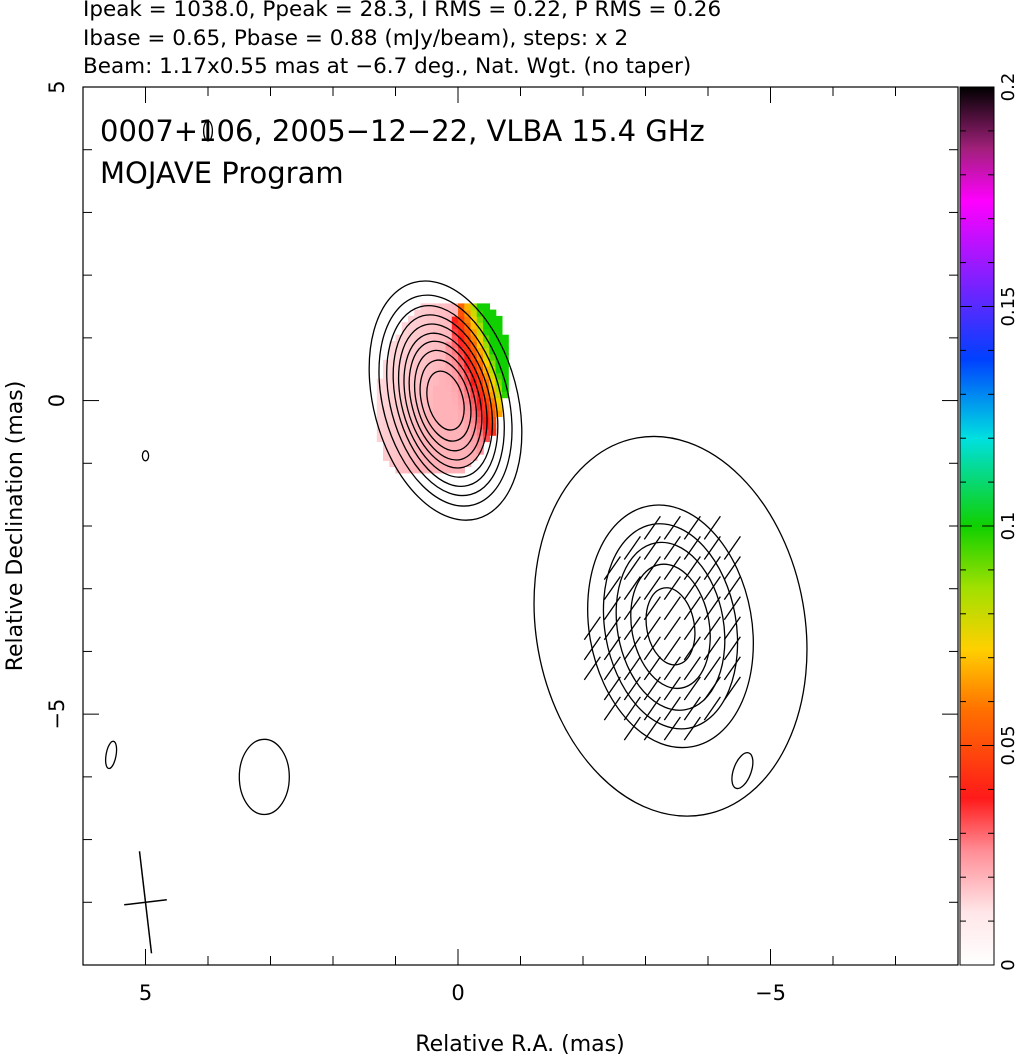  Describe the element at coordinates (145, 993) in the screenshot. I see `x-tick-label: 5` at that location.